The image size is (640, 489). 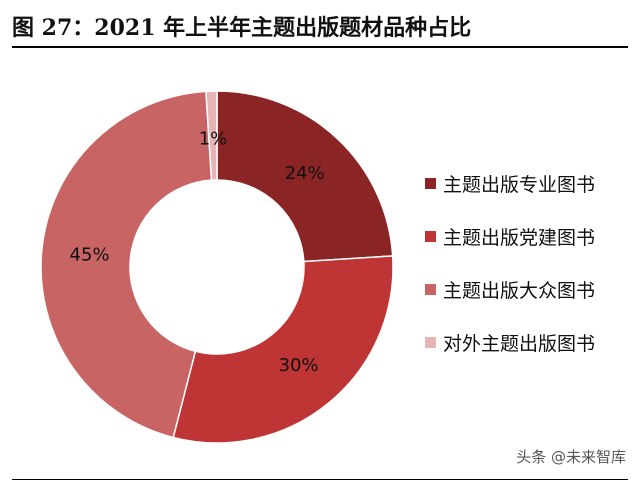 I want to click on title-rule, so click(x=320, y=47).